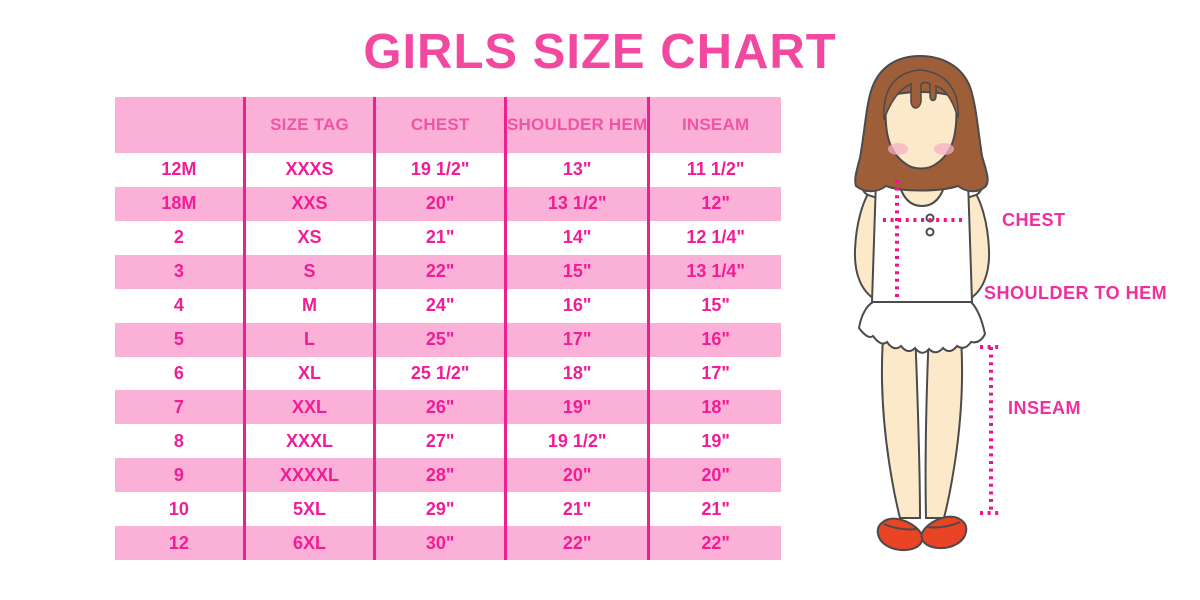 The image size is (1200, 600). I want to click on table-cell: 12 1/4", so click(715, 237).